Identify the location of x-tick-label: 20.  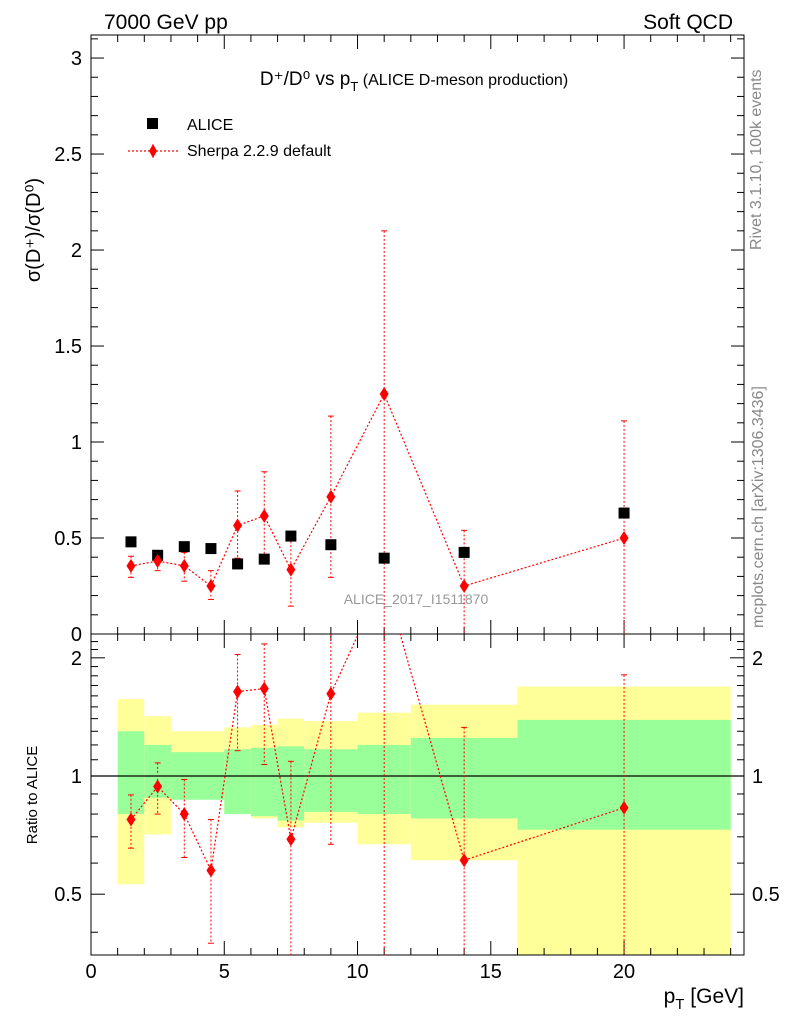
(624, 972).